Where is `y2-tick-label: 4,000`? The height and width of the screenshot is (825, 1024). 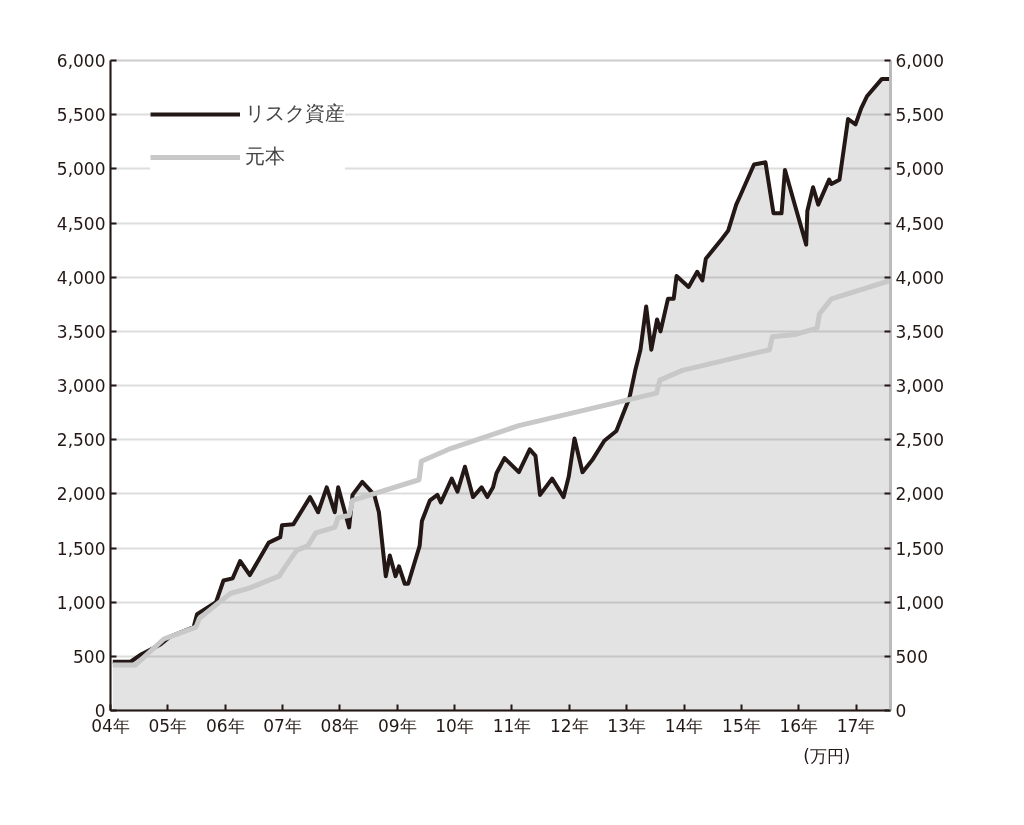
y2-tick-label: 4,000 is located at coordinates (920, 277).